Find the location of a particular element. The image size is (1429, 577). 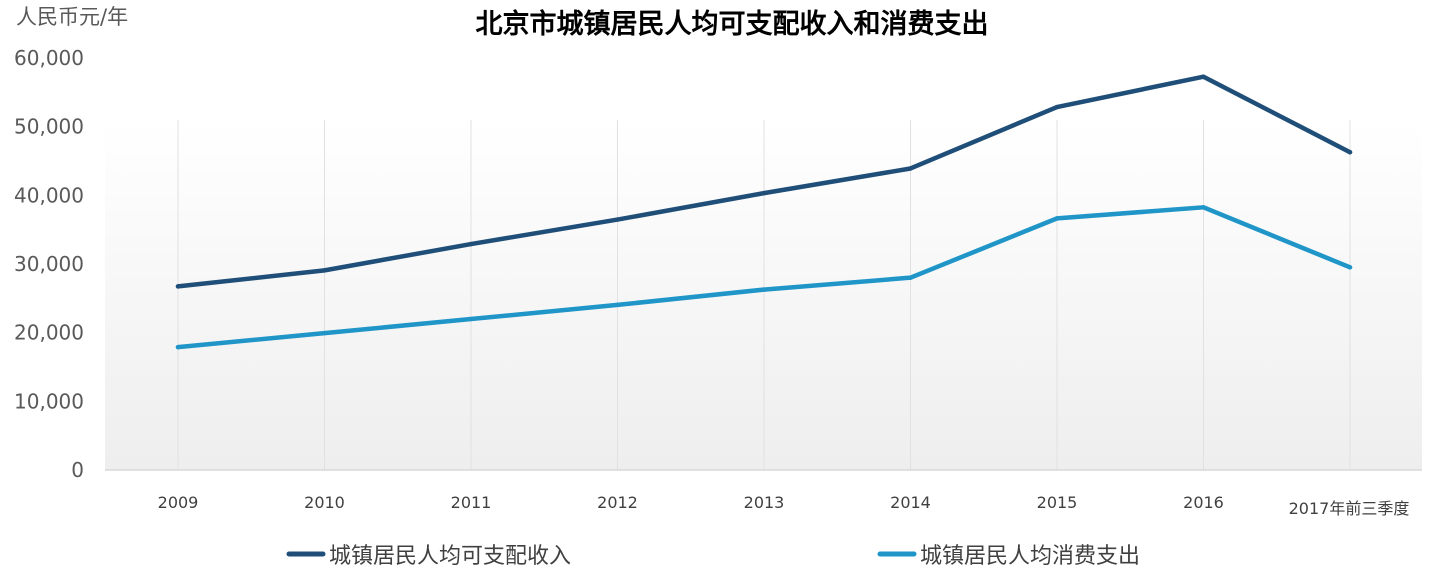

y-tick-label: 20,000 is located at coordinates (49, 333).